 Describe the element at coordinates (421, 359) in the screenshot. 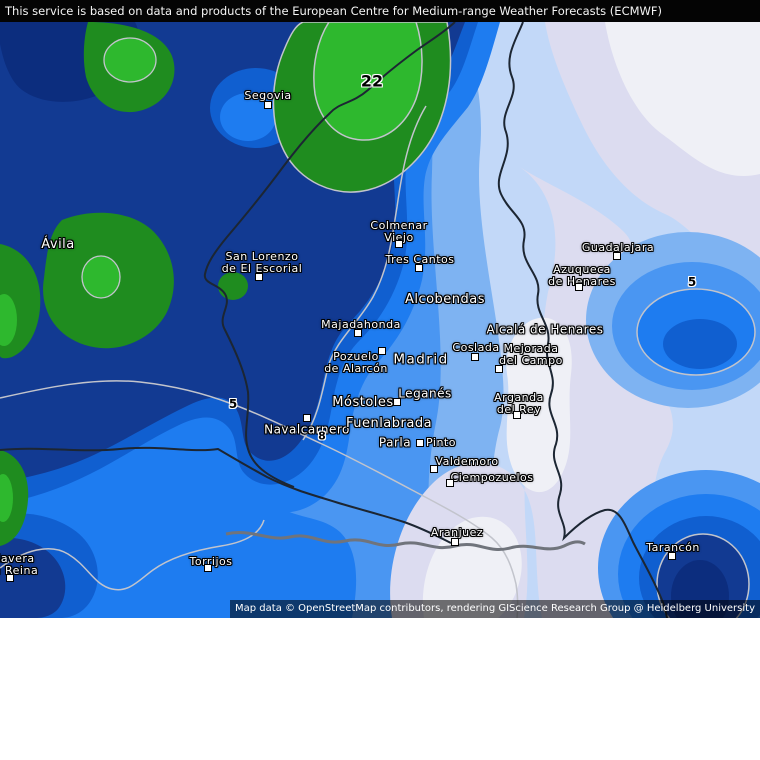

I see `city-label: Madrid` at that location.